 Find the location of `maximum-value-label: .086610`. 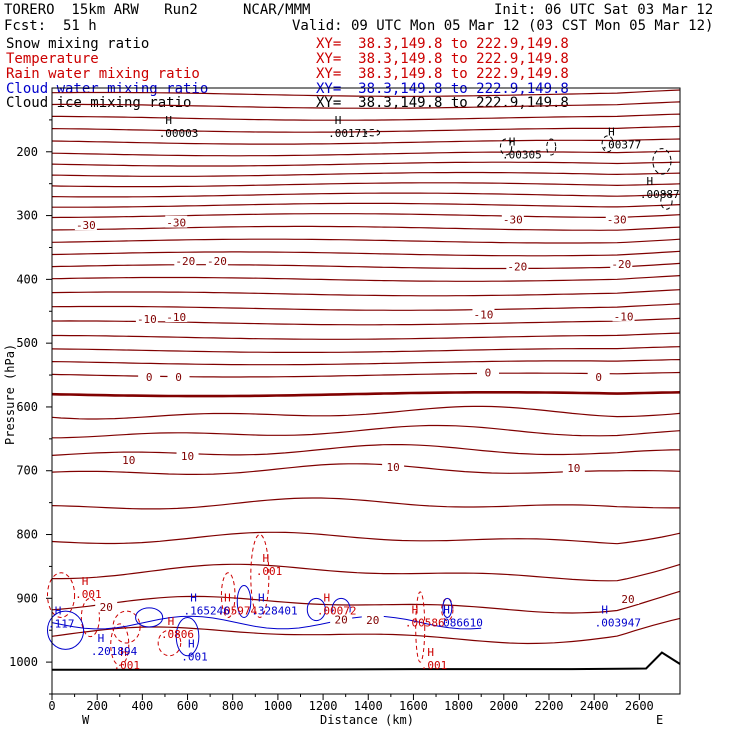

maximum-value-label: .086610 is located at coordinates (460, 622).